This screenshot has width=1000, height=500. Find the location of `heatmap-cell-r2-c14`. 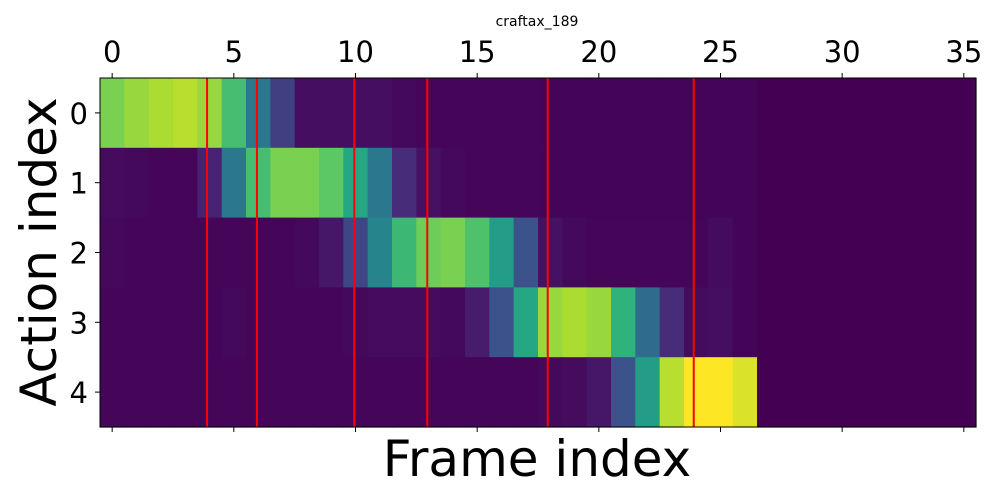

heatmap-cell-r2-c14 is located at coordinates (453, 252).